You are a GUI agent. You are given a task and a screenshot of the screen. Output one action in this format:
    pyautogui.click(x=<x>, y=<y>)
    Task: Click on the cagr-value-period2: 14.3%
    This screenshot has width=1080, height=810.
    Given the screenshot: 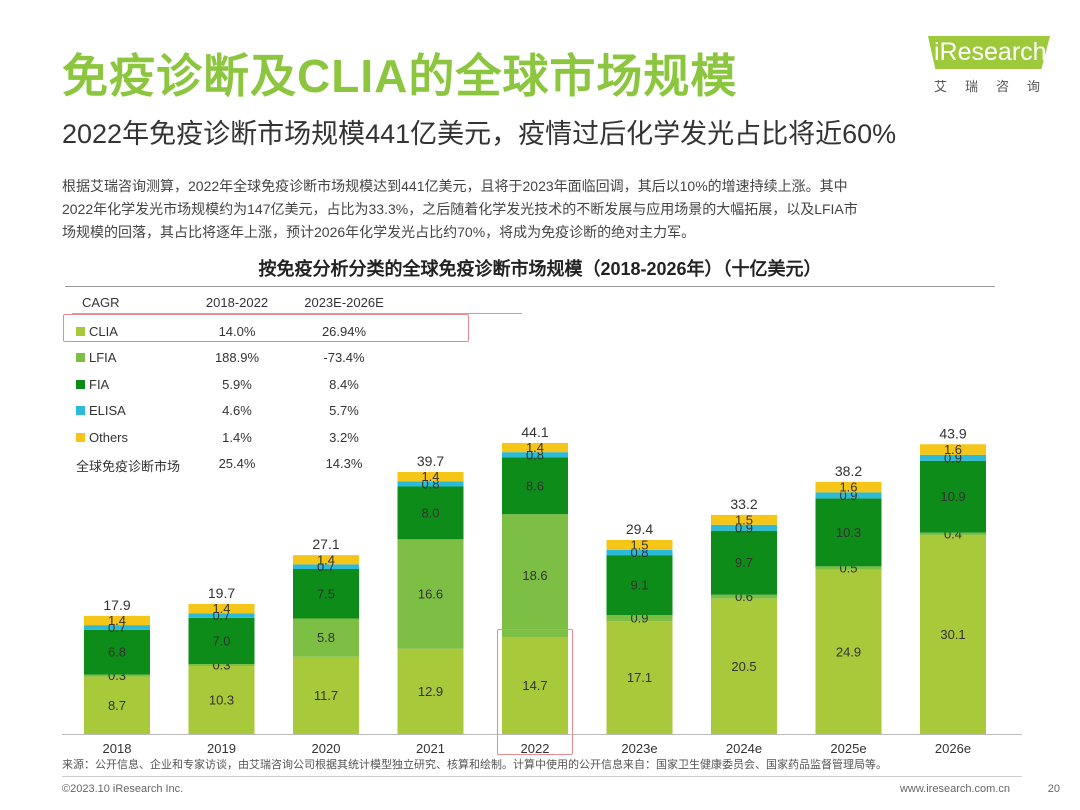 What is the action you would take?
    pyautogui.click(x=344, y=463)
    